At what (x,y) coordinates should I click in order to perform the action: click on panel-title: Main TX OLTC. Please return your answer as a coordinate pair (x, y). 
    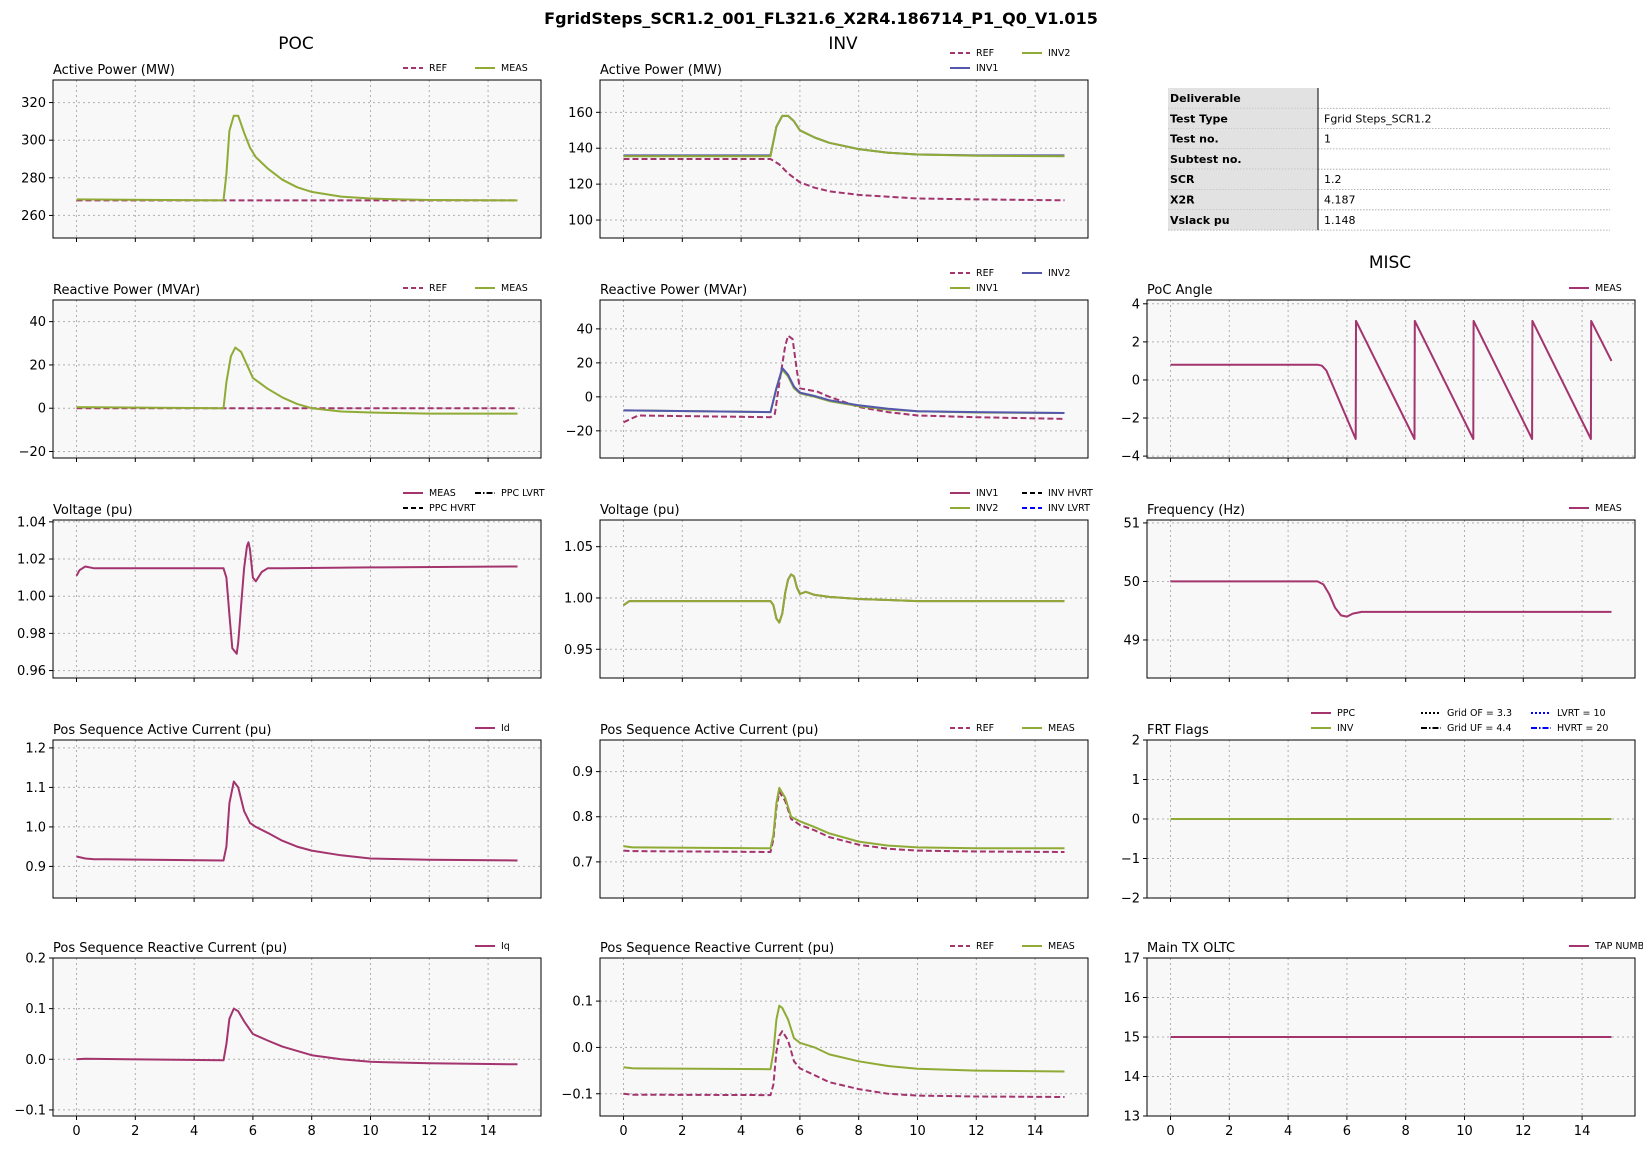
    Looking at the image, I should click on (1191, 948).